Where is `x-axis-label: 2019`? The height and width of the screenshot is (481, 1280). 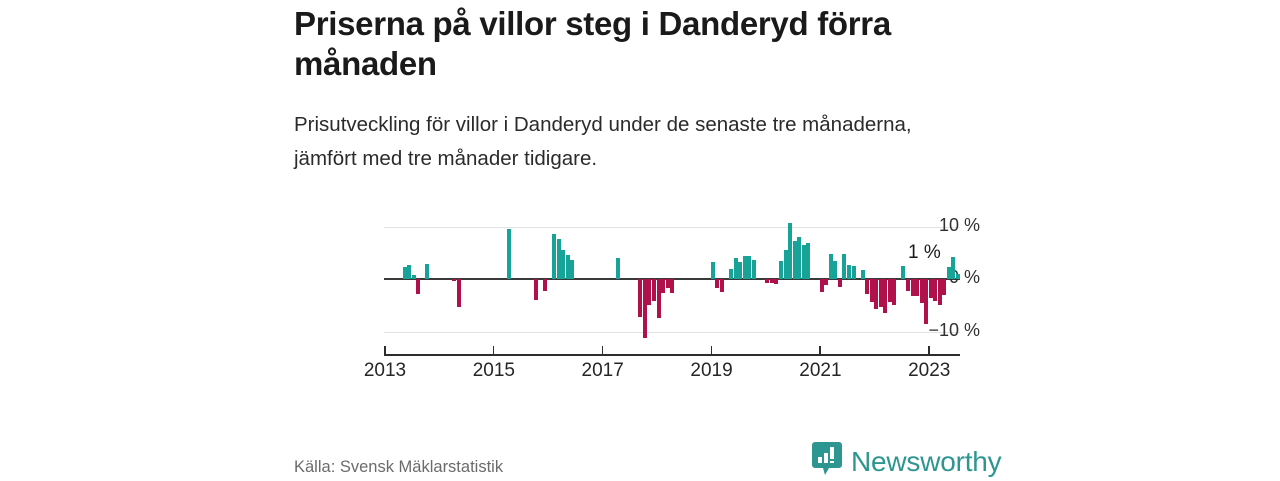 x-axis-label: 2019 is located at coordinates (711, 370).